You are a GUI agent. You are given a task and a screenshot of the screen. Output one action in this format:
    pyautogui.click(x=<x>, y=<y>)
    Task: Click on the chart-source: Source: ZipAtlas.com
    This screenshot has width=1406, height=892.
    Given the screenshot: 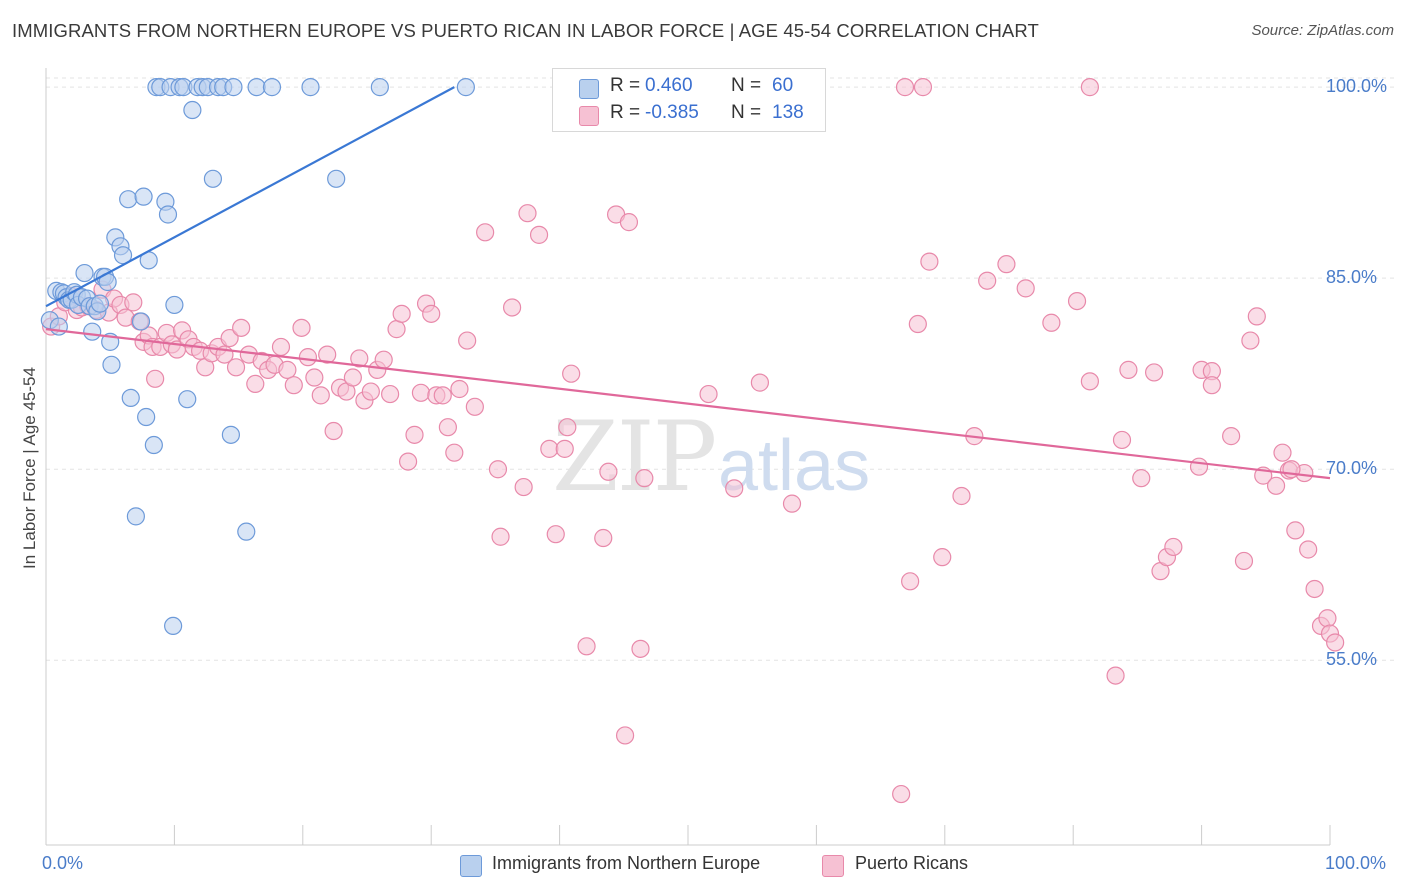 What is the action you would take?
    pyautogui.click(x=1322, y=30)
    